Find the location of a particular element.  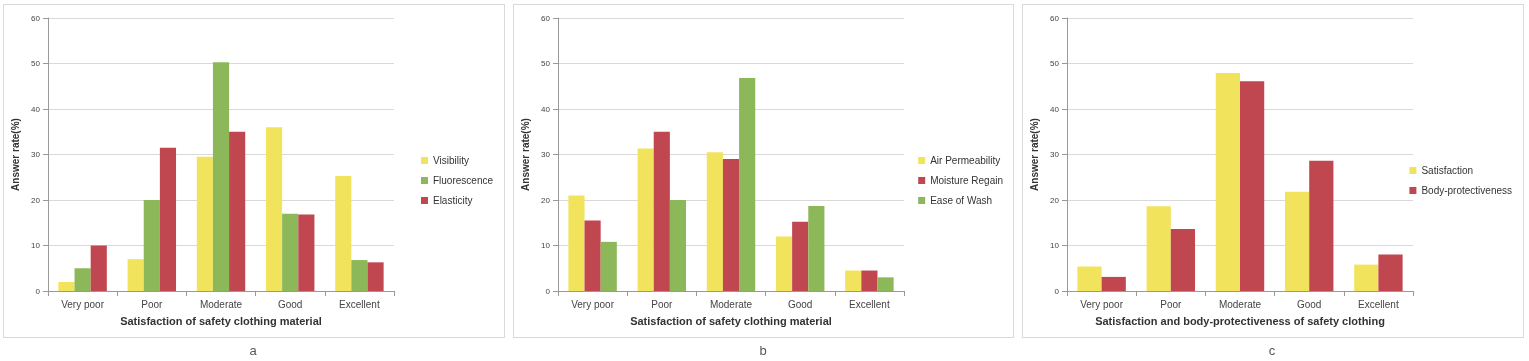

text: b is located at coordinates (763, 350).